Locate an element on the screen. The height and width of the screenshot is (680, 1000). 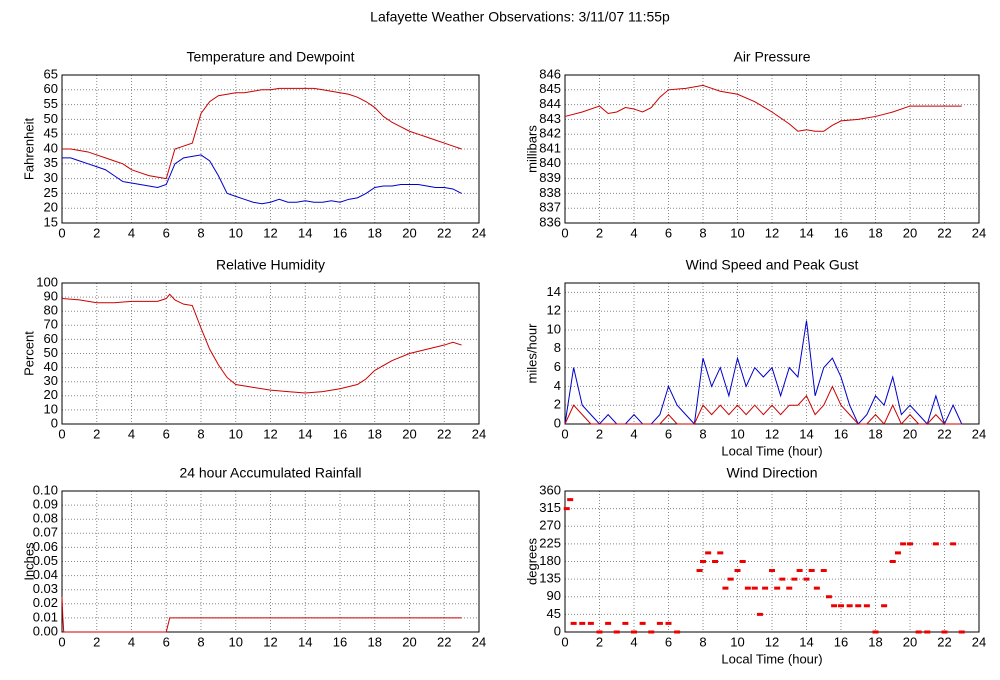
y-tick-label: 6 is located at coordinates (557, 366).